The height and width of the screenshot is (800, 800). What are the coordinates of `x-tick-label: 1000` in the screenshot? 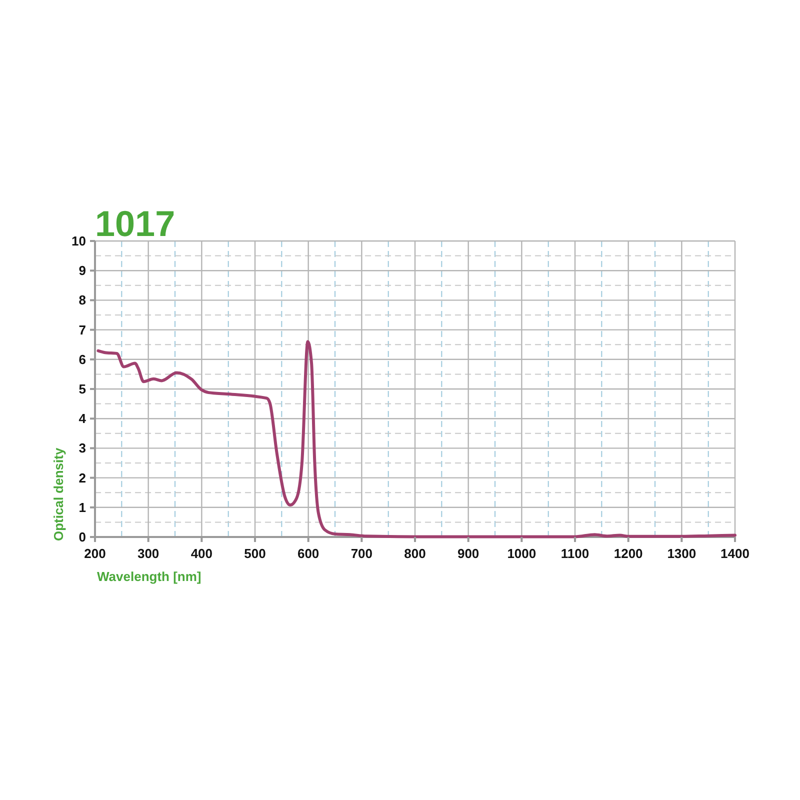 It's located at (521, 553).